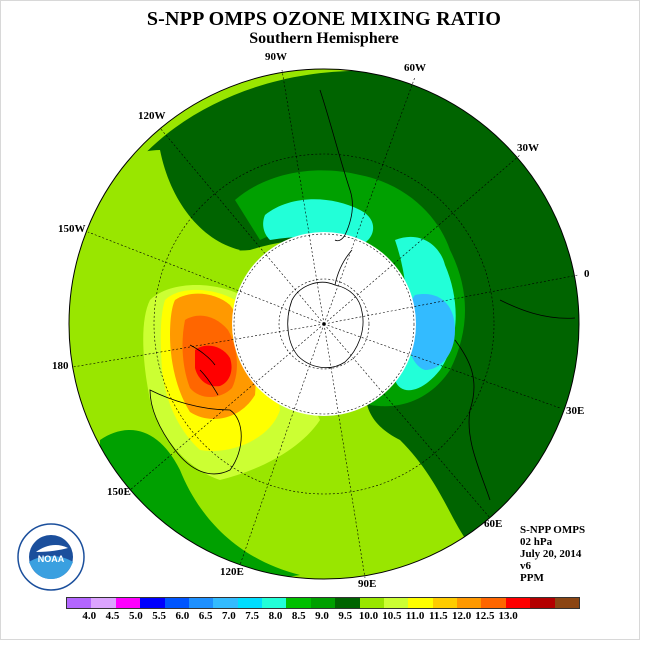  I want to click on region-red-maximum, so click(213, 366).